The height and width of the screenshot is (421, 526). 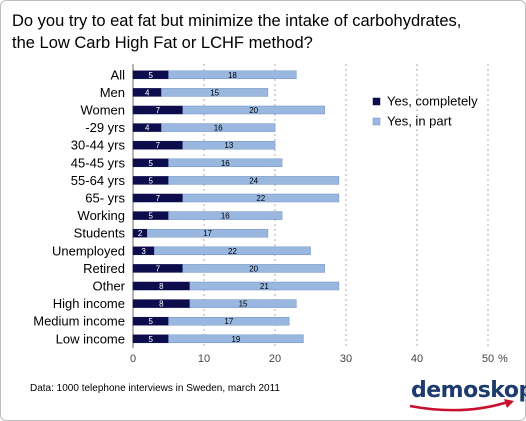 What do you see at coordinates (105, 198) in the screenshot?
I see `category-label: 65- yrs` at bounding box center [105, 198].